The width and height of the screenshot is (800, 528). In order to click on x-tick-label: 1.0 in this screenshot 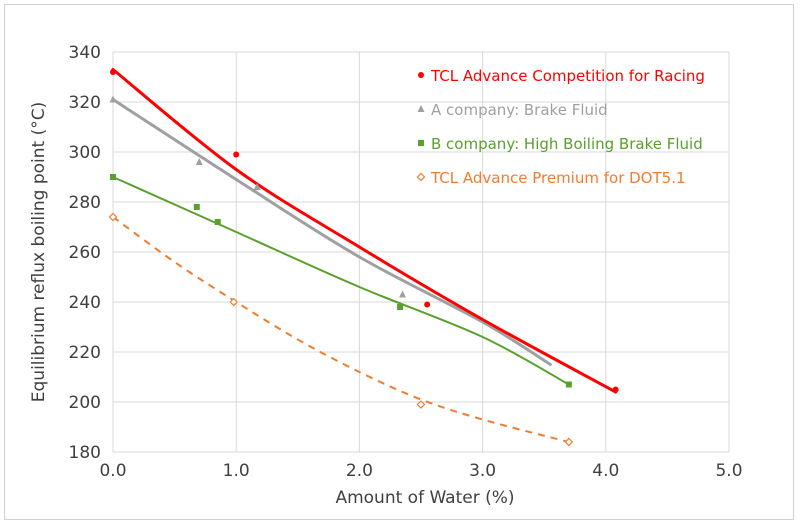, I will do `click(236, 471)`.